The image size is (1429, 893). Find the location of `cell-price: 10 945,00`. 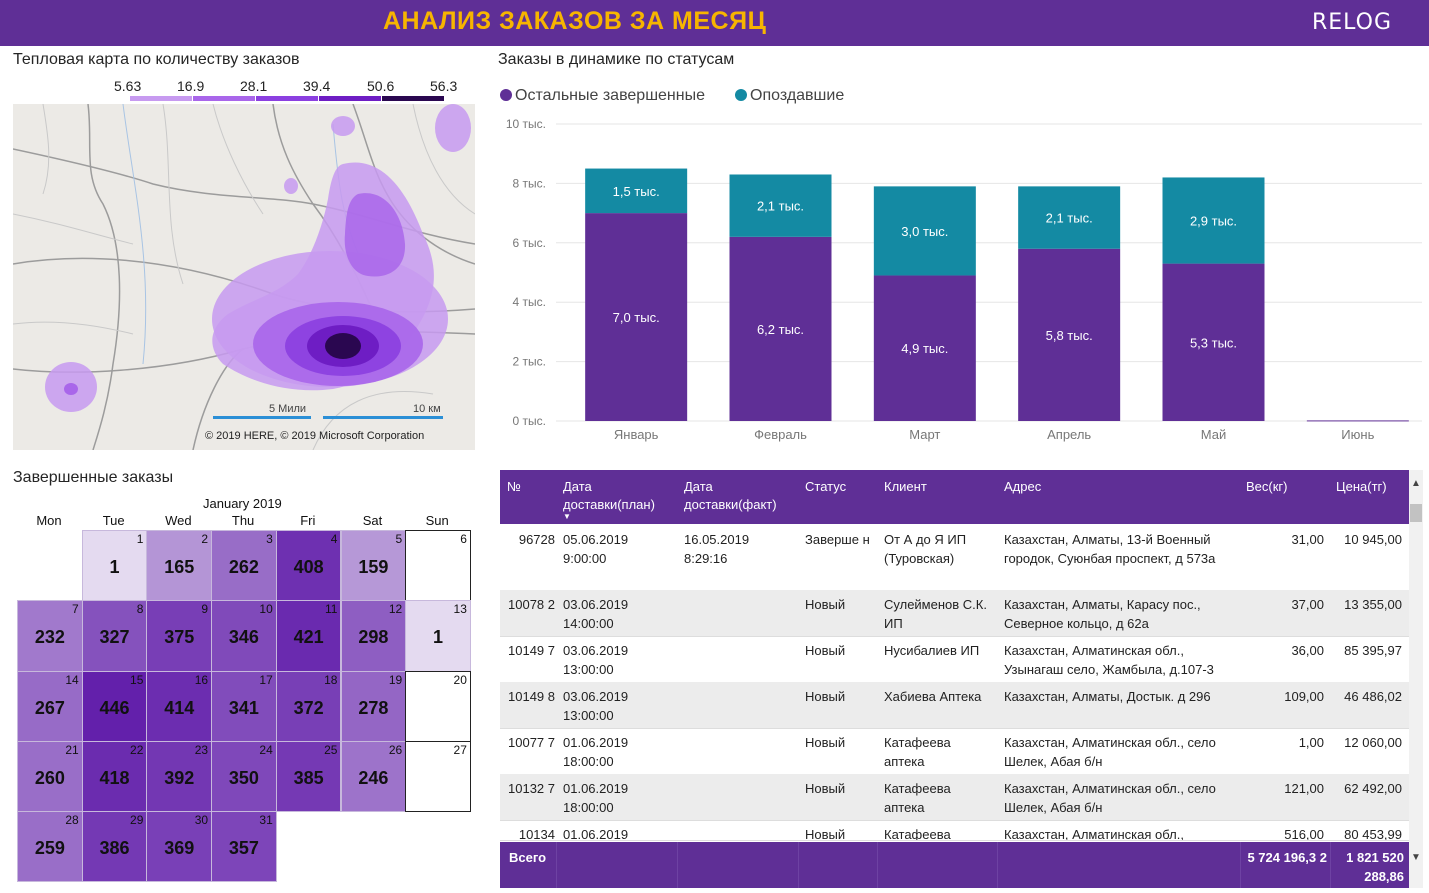

cell-price: 10 945,00 is located at coordinates (1373, 539).